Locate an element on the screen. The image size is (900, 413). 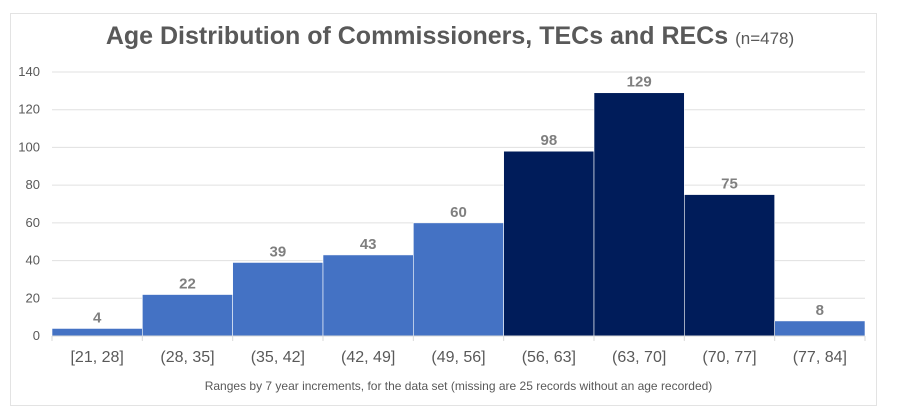
data-label: 39 is located at coordinates (277, 251).